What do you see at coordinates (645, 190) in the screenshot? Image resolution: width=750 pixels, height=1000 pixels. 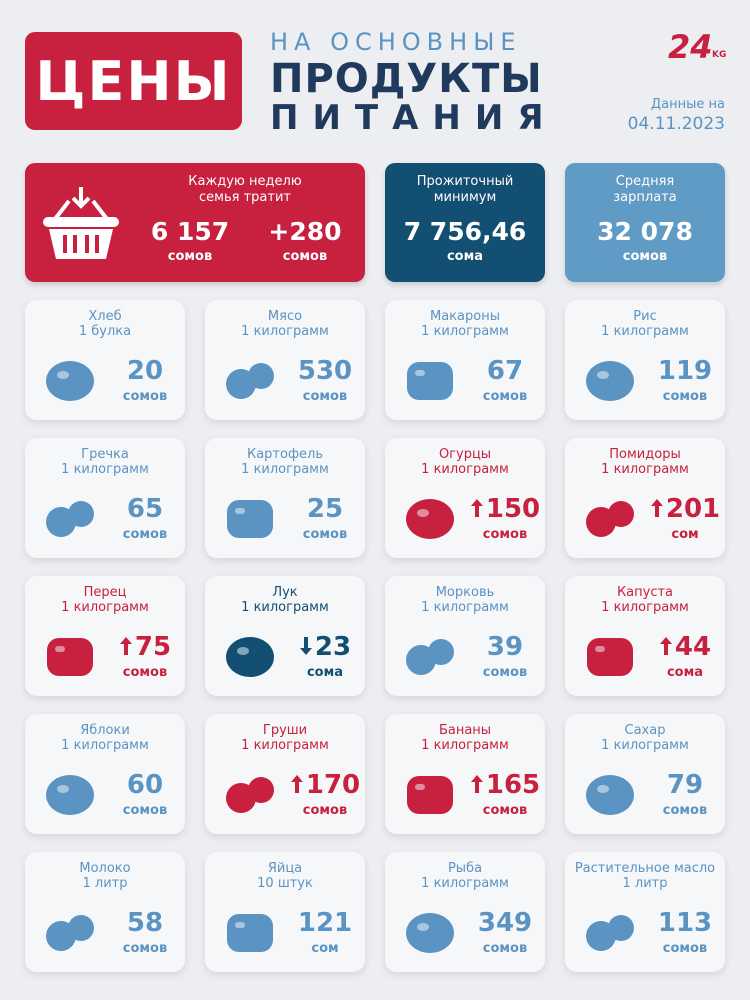 I see `summary-label: Средняя зарплата` at bounding box center [645, 190].